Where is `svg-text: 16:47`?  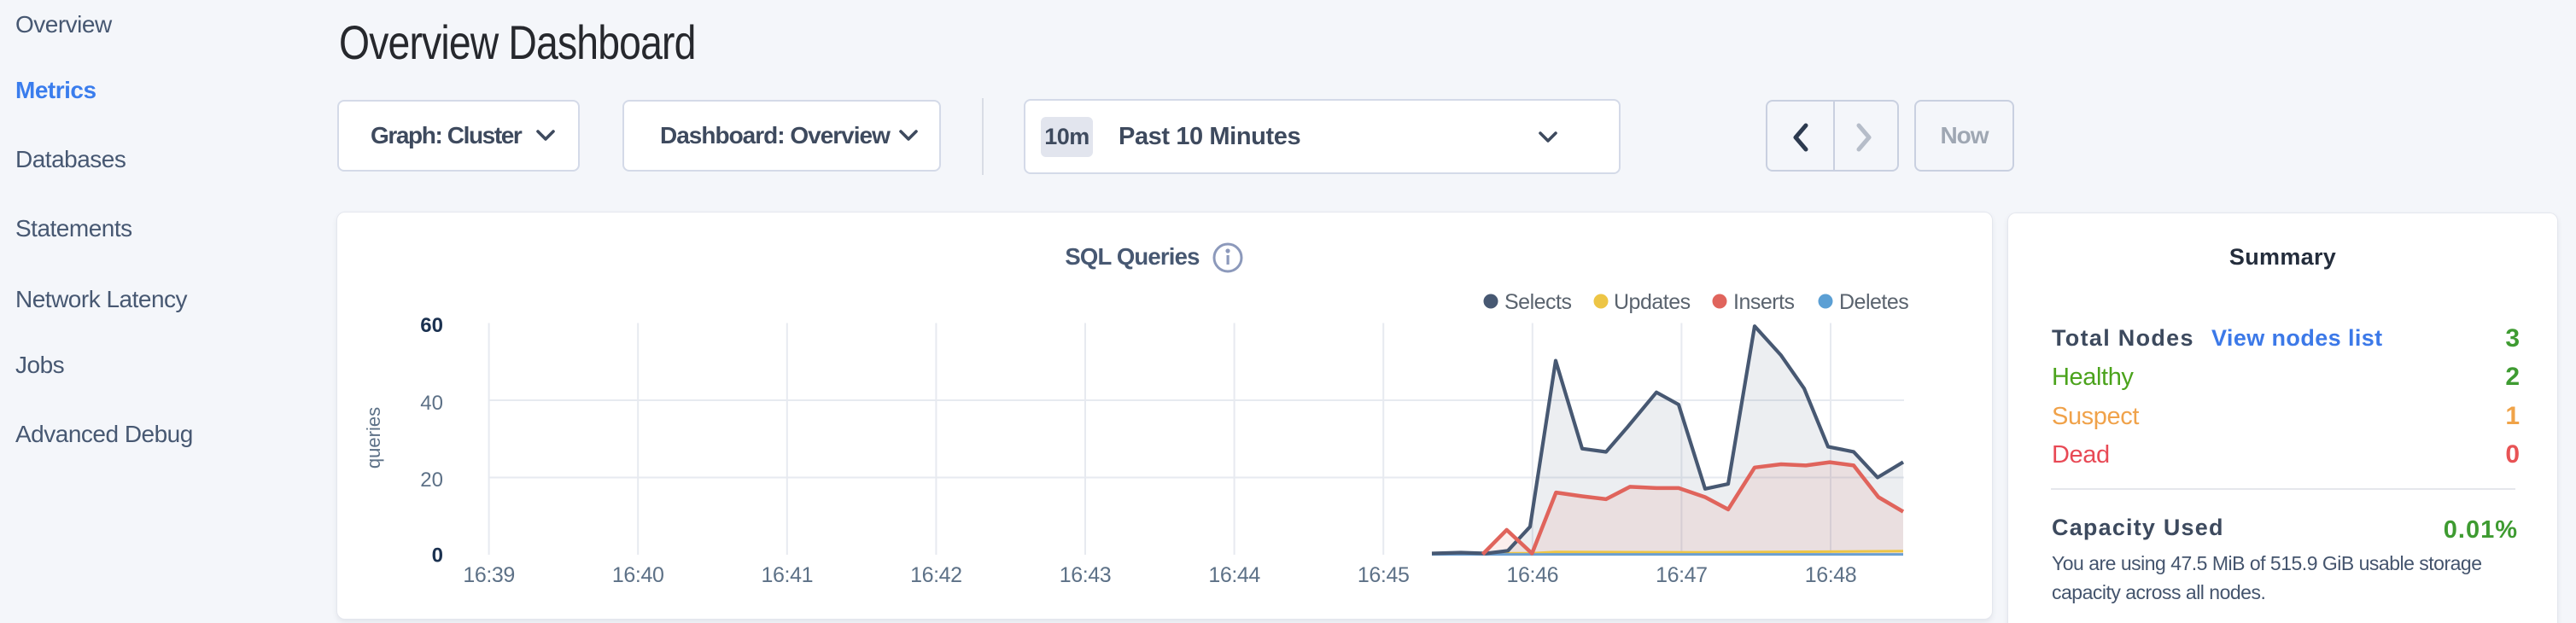 svg-text: 16:47 is located at coordinates (1682, 575).